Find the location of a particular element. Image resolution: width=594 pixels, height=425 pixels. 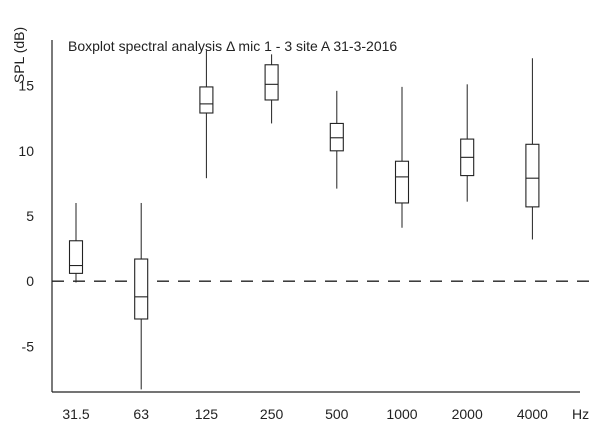

y-tick-label: 10 is located at coordinates (26, 151).